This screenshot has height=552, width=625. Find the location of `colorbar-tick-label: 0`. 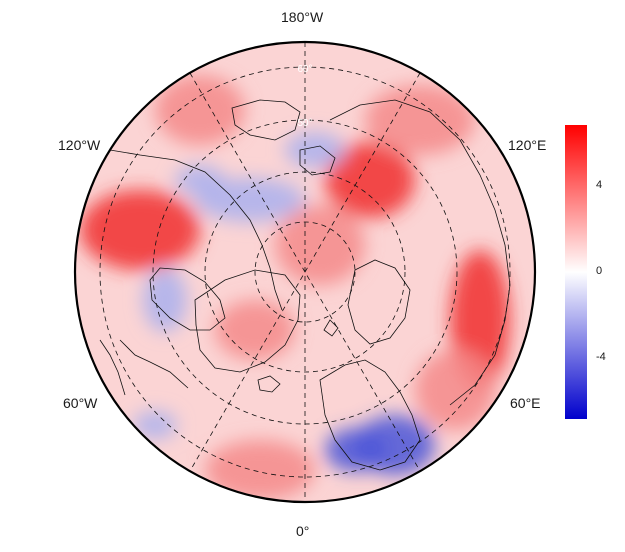

colorbar-tick-label: 0 is located at coordinates (599, 271).